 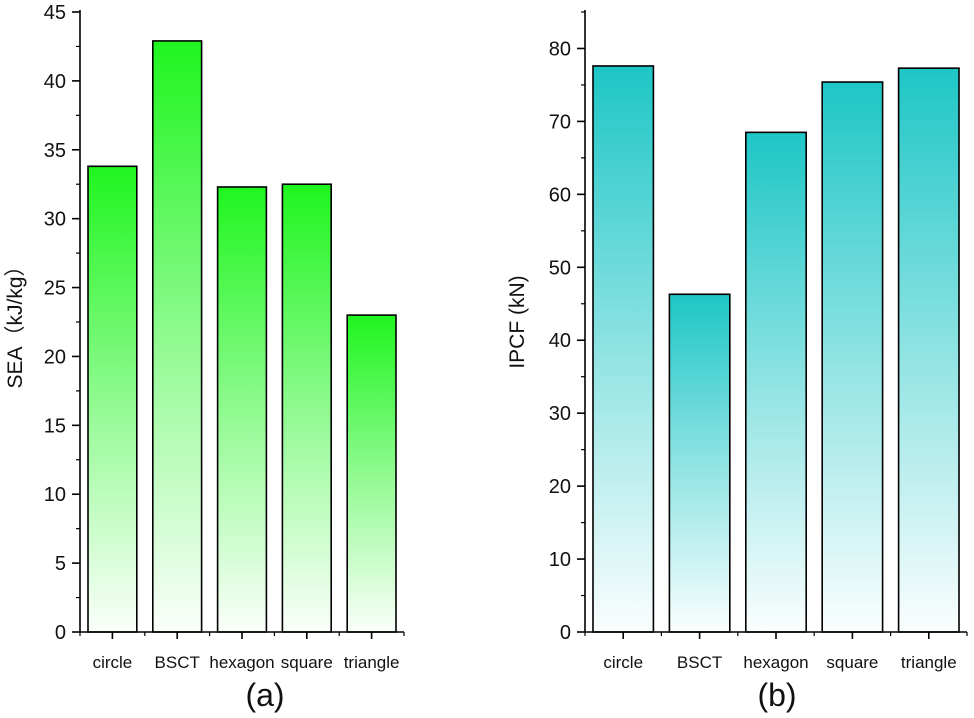 What do you see at coordinates (517, 321) in the screenshot?
I see `y-axis-title: IPCF (kN)` at bounding box center [517, 321].